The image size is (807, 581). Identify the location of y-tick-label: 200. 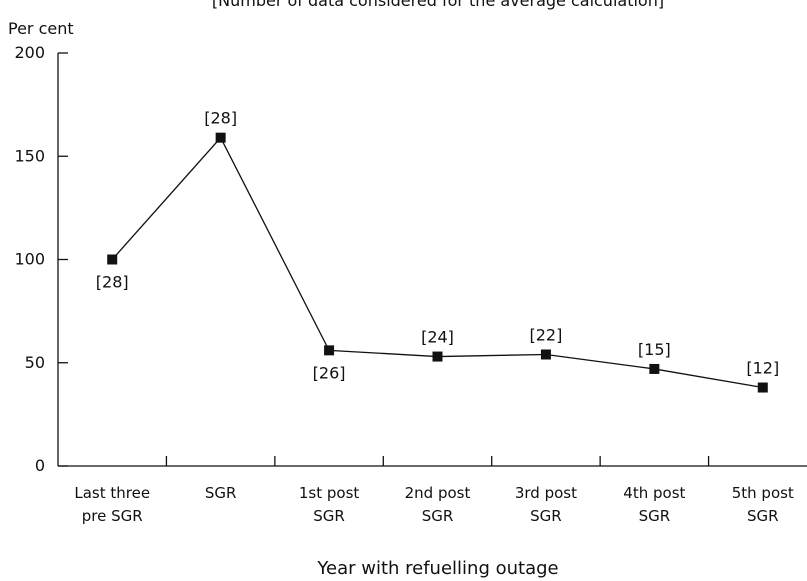
(29, 52).